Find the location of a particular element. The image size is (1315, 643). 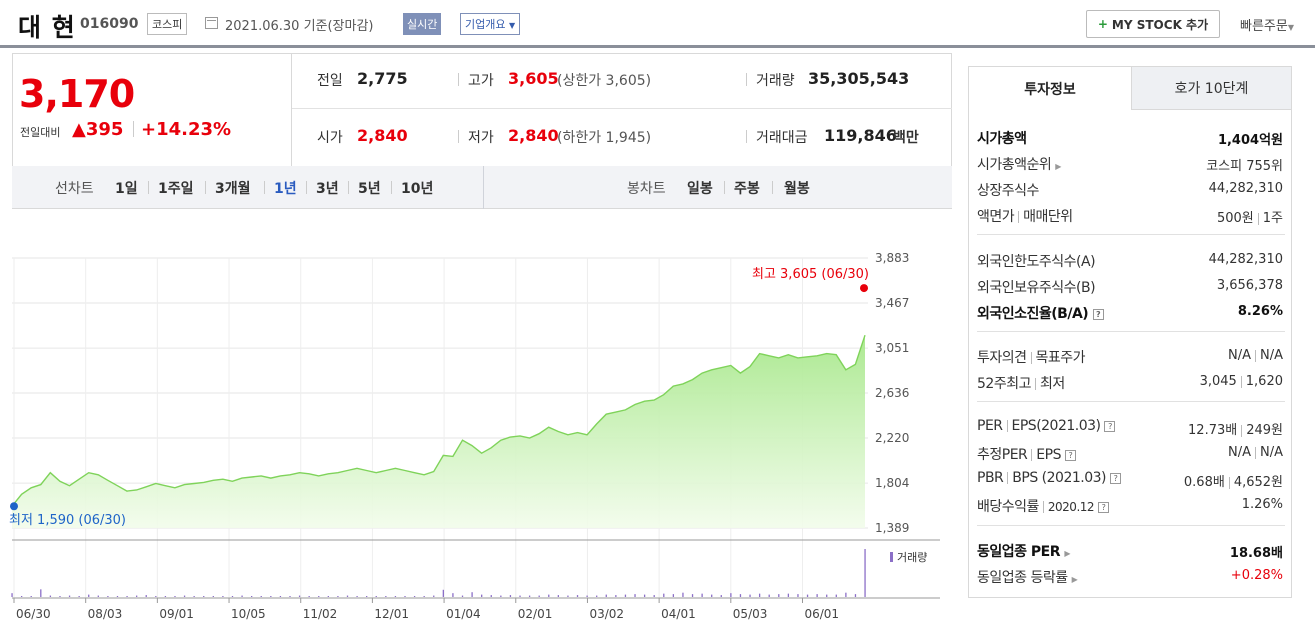

pbr-label: PBR is located at coordinates (990, 478).